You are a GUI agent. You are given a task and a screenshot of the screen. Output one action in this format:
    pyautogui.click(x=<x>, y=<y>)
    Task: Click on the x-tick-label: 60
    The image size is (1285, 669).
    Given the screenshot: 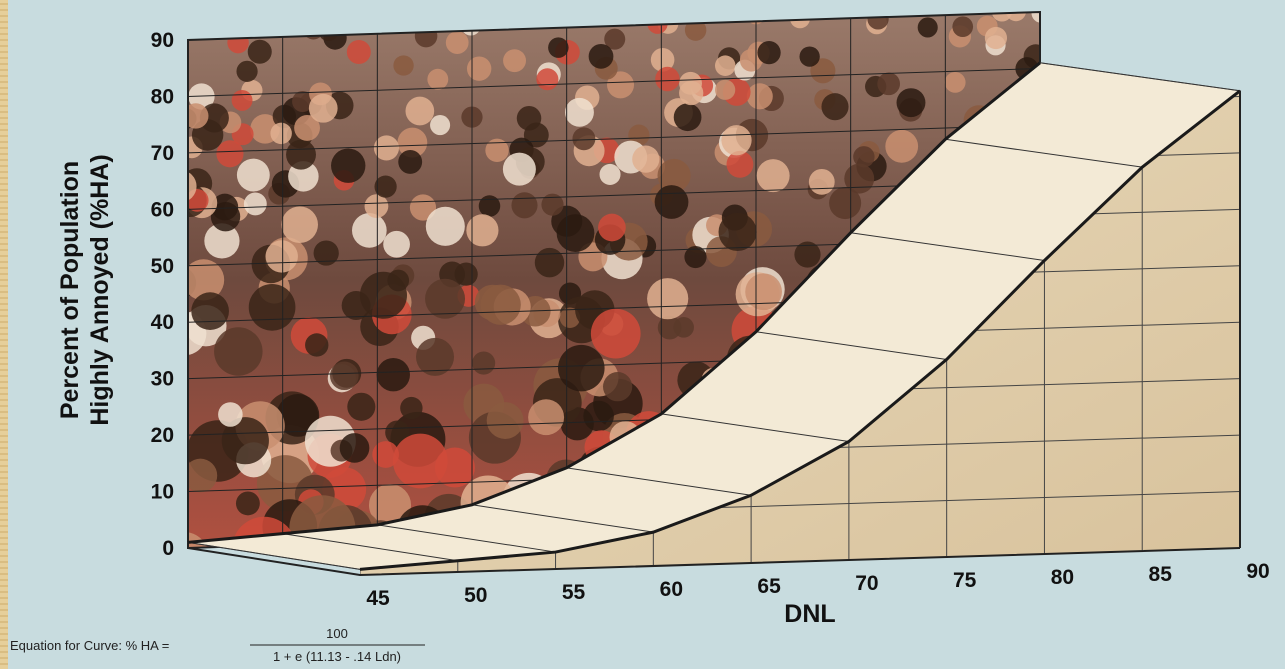 What is the action you would take?
    pyautogui.click(x=671, y=589)
    